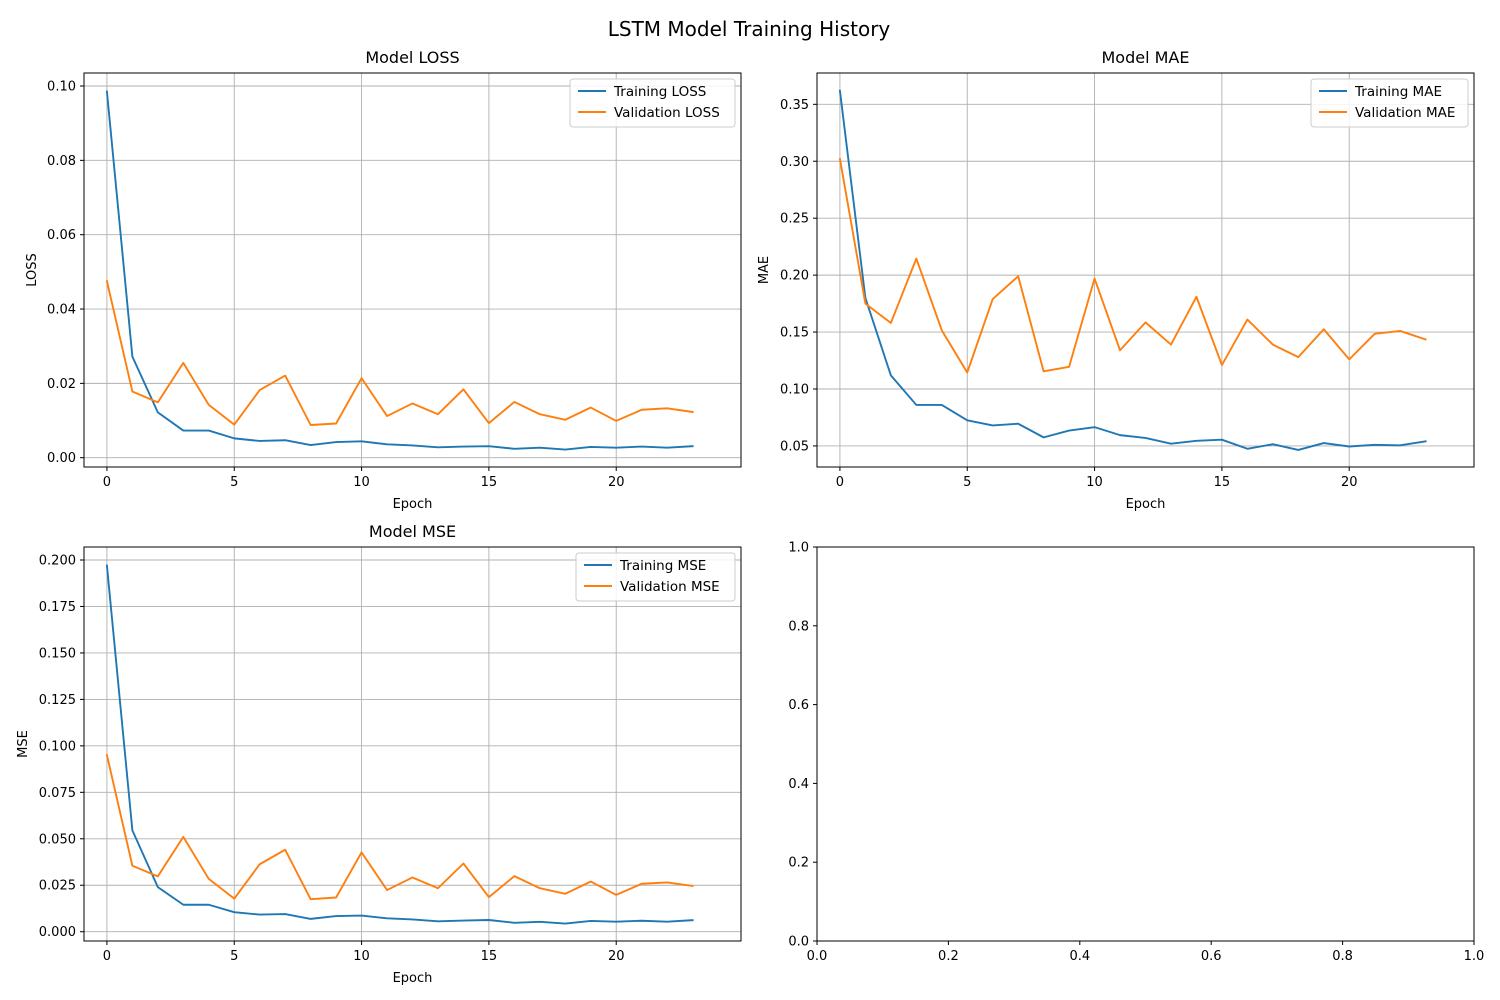 This screenshot has height=1000, width=1500. Describe the element at coordinates (1146, 57) in the screenshot. I see `subplot-title: Model MAE` at that location.